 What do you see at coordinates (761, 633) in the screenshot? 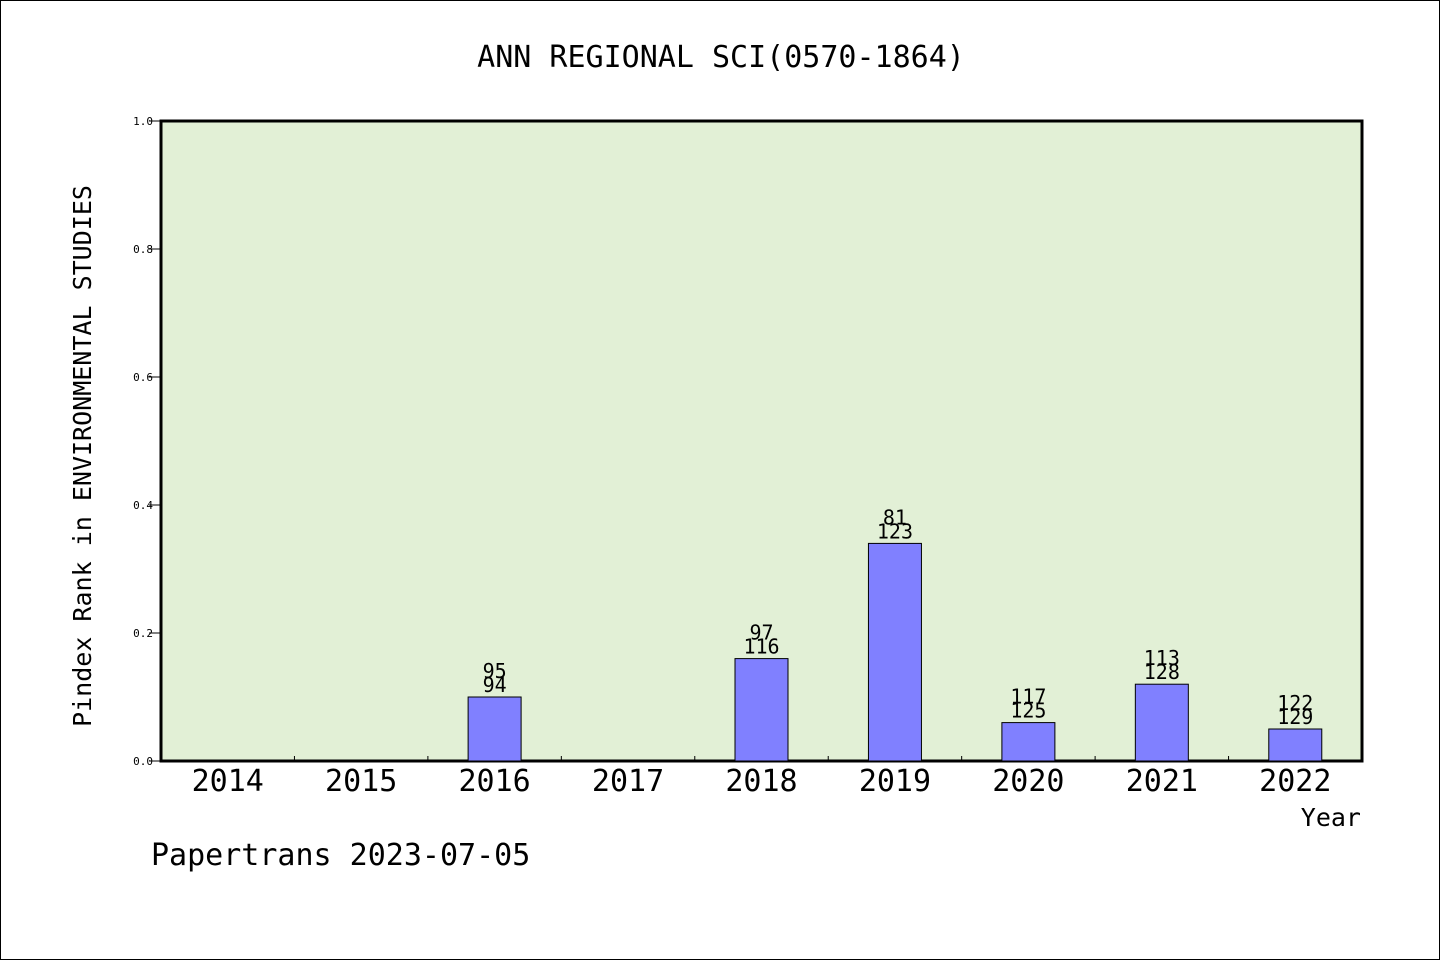
I see `bar-label-top: 97` at bounding box center [761, 633].